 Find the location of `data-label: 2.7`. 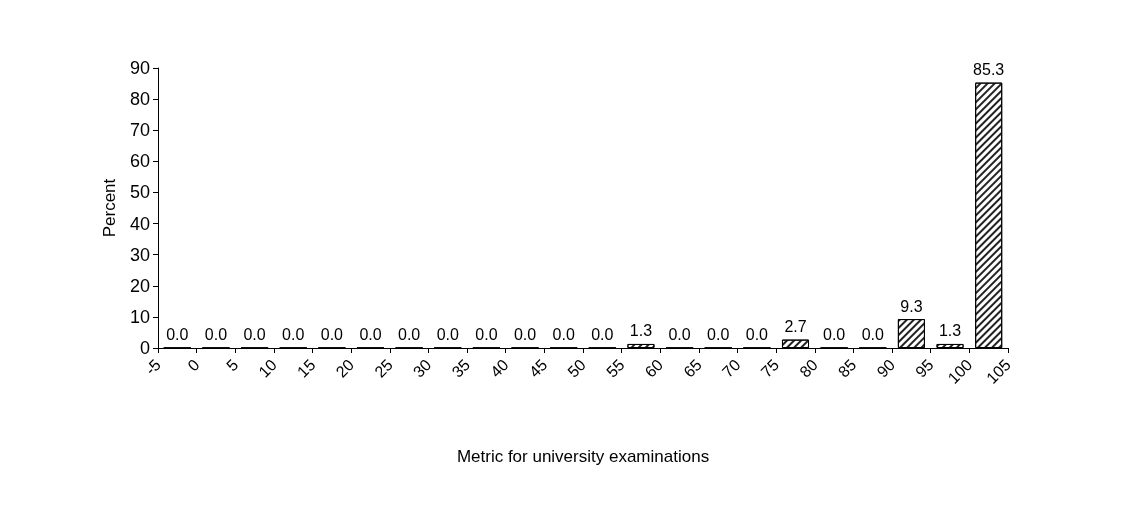

data-label: 2.7 is located at coordinates (795, 327).